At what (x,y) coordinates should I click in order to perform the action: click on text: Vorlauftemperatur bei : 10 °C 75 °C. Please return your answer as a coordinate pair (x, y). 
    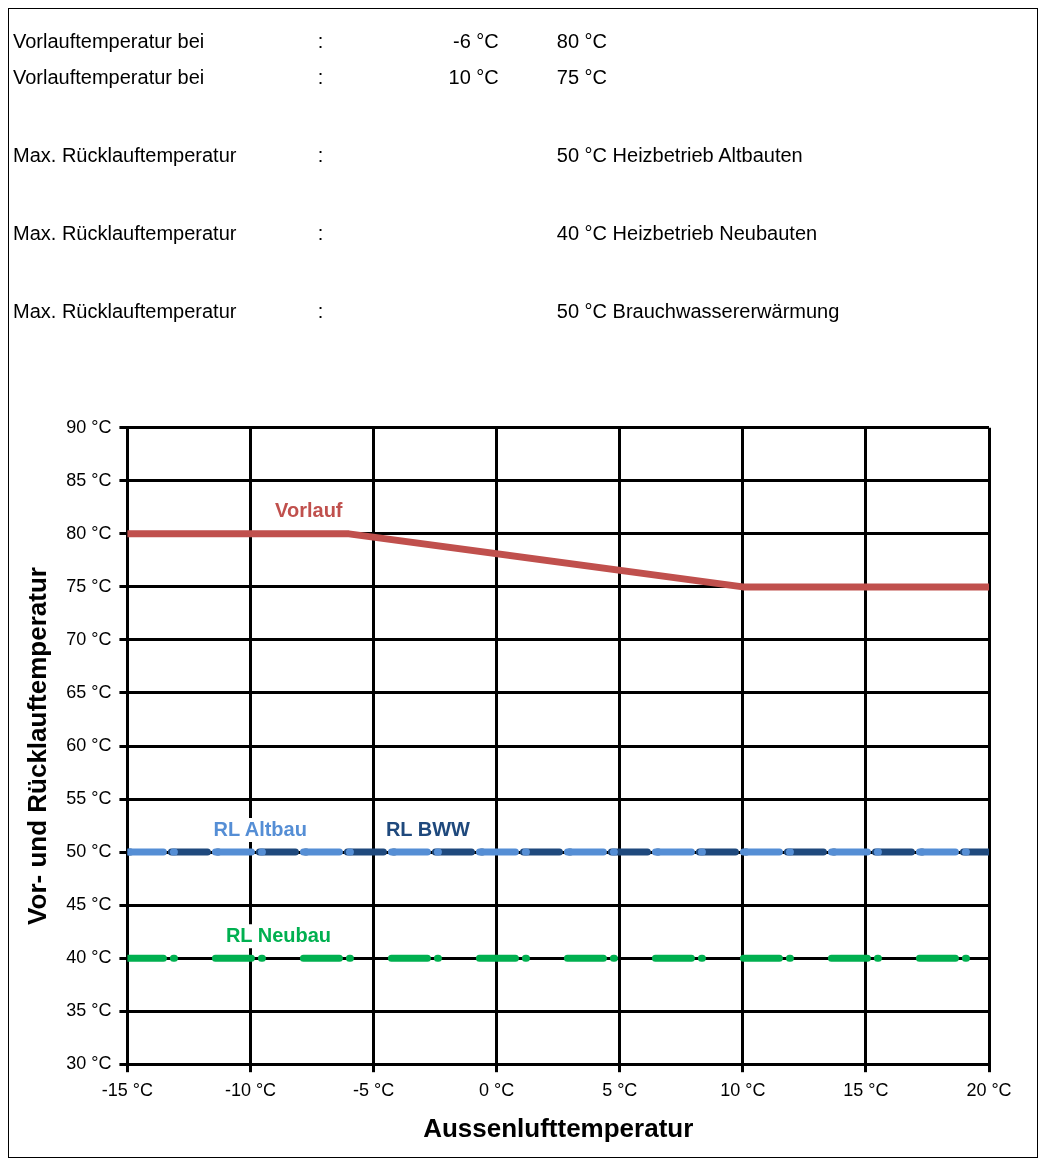
    Looking at the image, I should click on (310, 76).